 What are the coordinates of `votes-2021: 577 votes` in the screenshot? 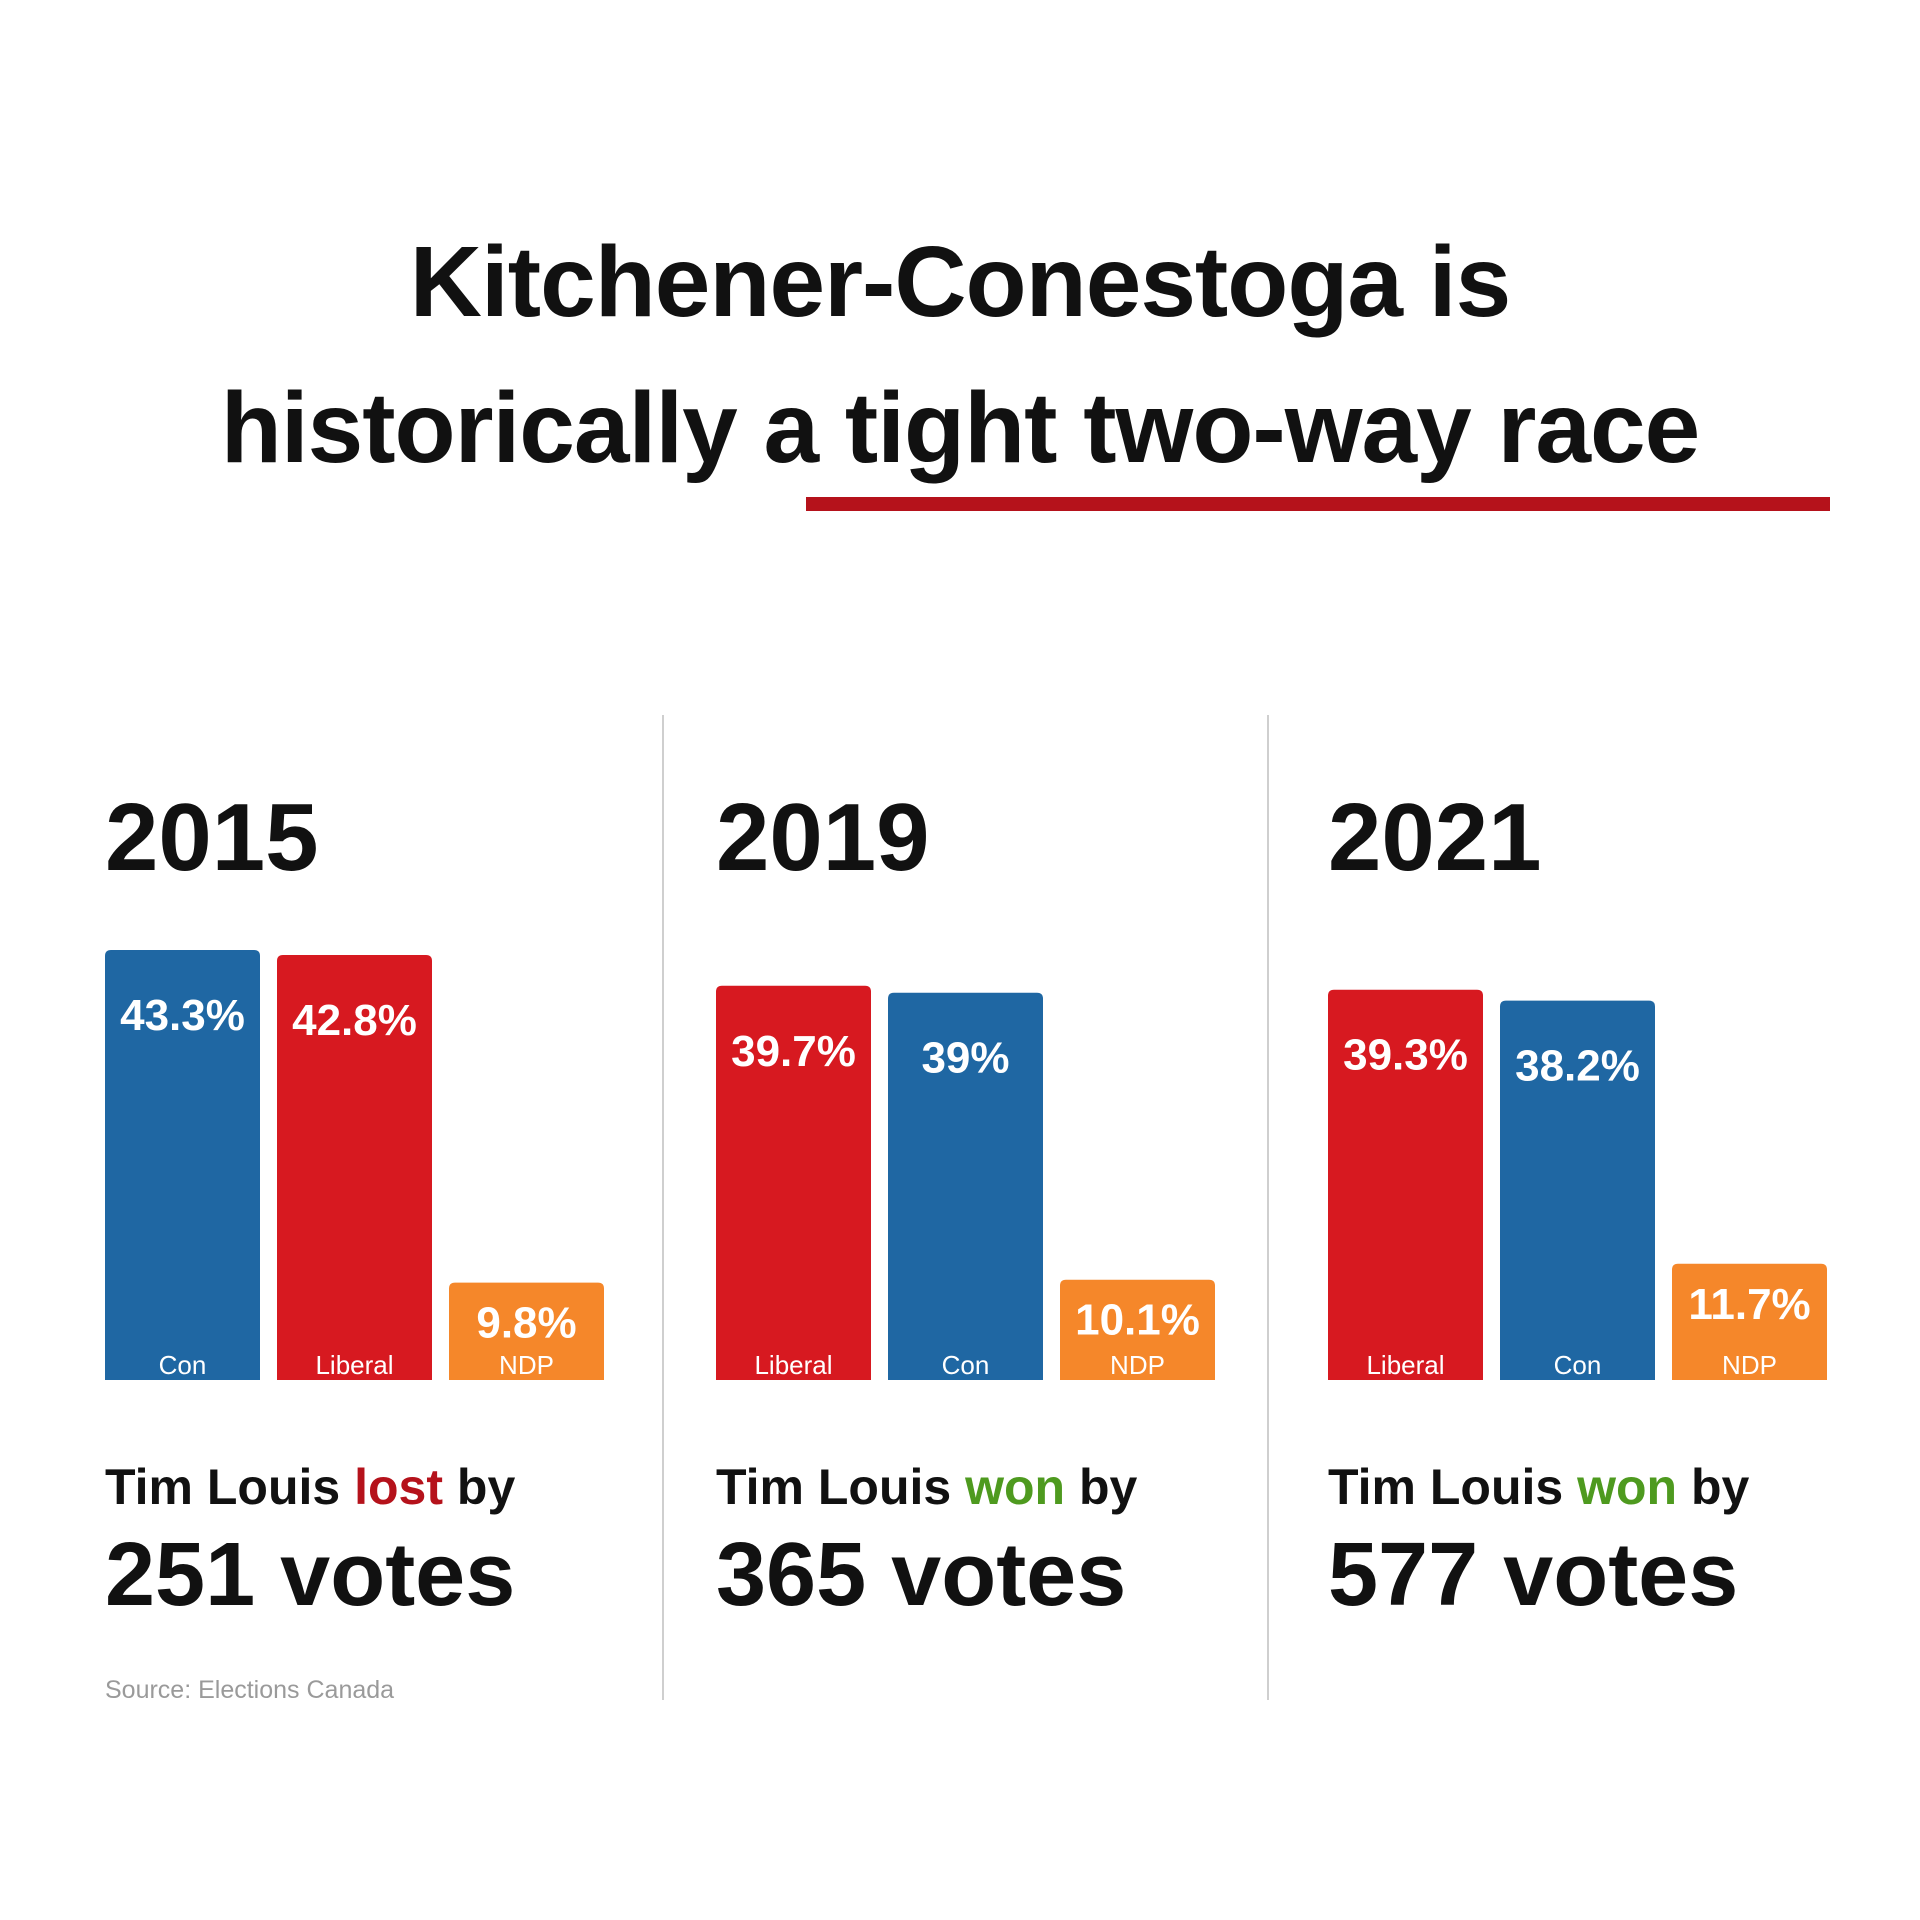 It's located at (1533, 1575).